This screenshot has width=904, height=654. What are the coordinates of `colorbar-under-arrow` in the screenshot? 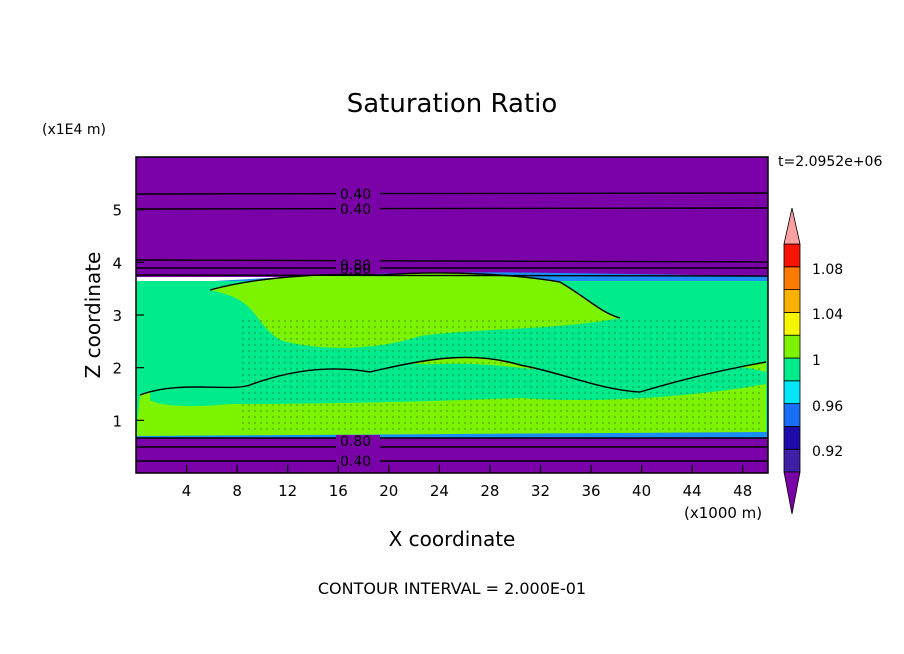 It's located at (792, 493).